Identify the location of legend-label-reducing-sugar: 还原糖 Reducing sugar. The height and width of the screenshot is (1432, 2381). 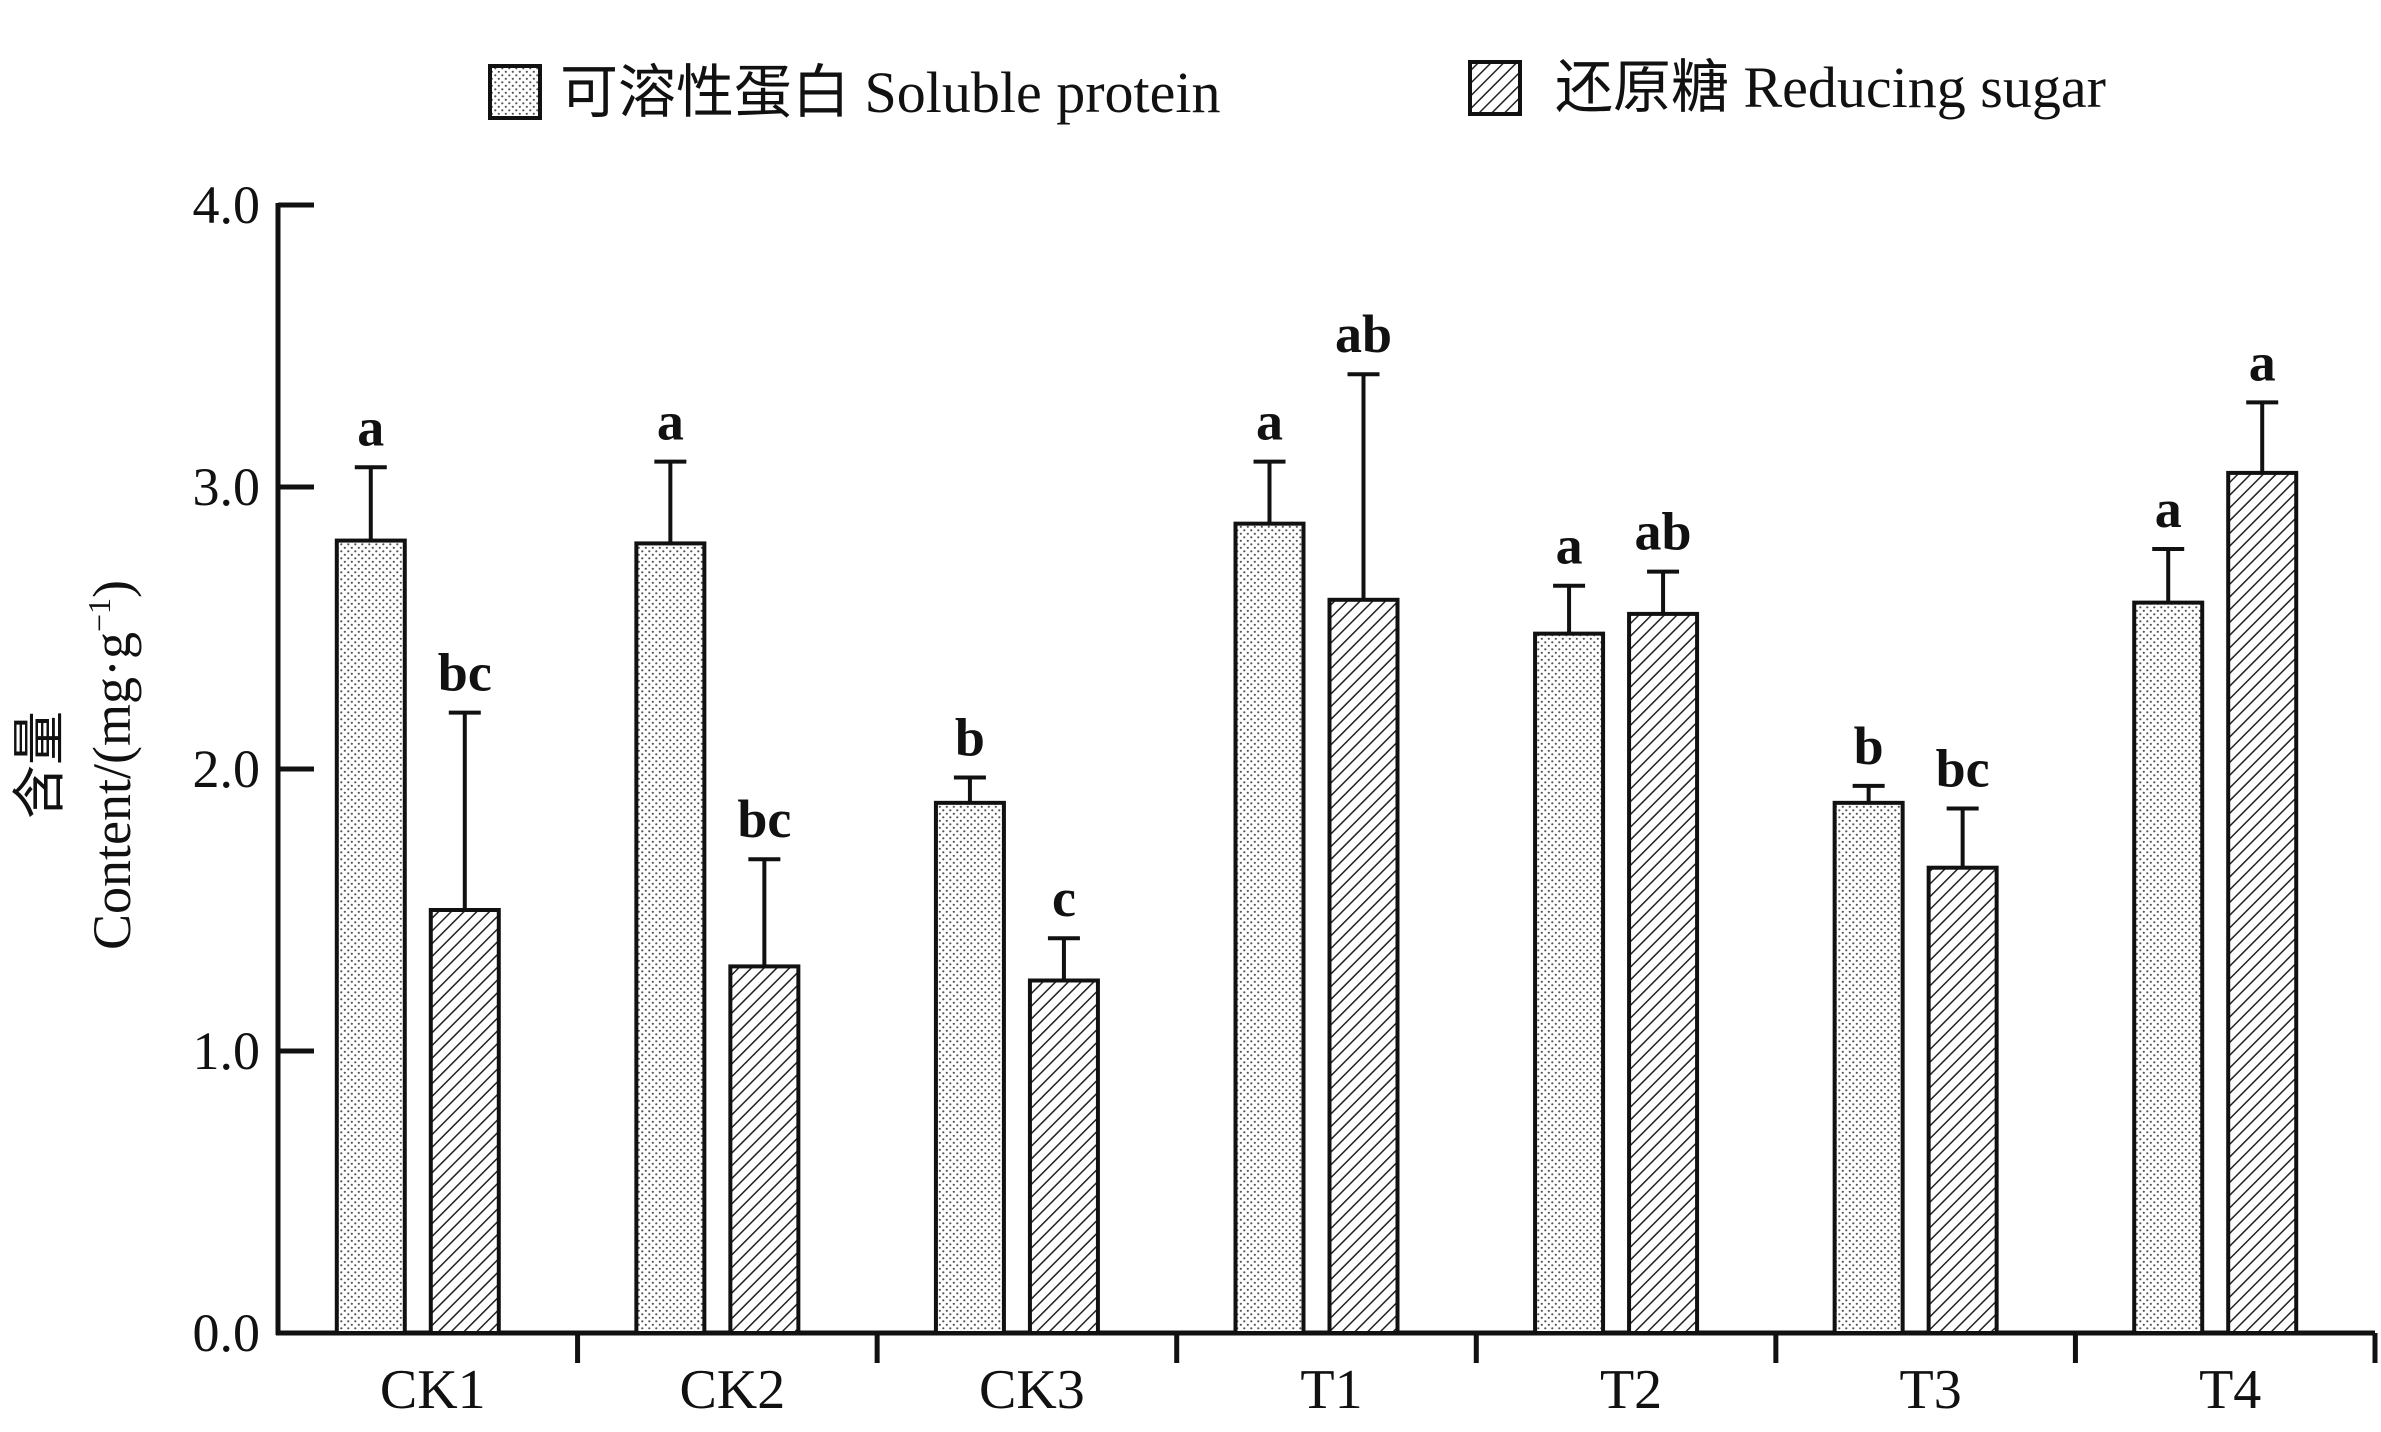
(1830, 87).